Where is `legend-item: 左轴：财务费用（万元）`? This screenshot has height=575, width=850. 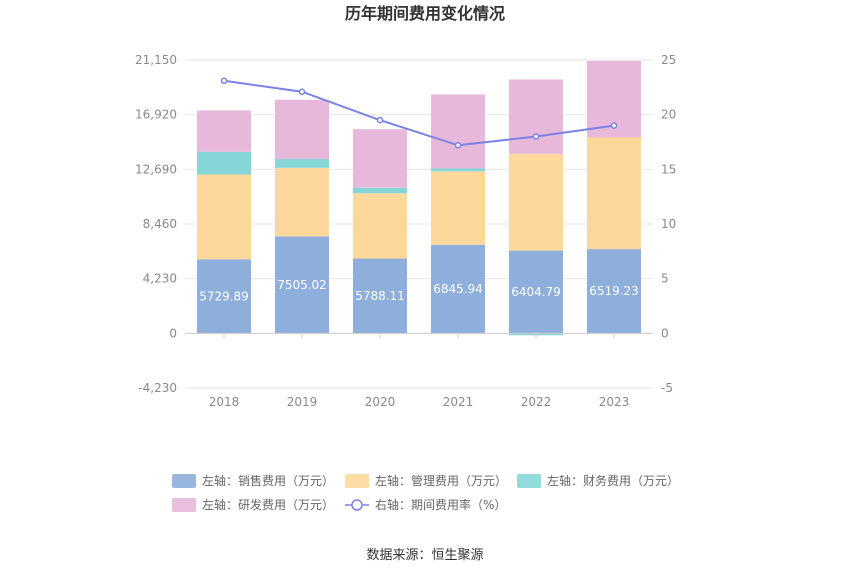 legend-item: 左轴：财务费用（万元） is located at coordinates (598, 480).